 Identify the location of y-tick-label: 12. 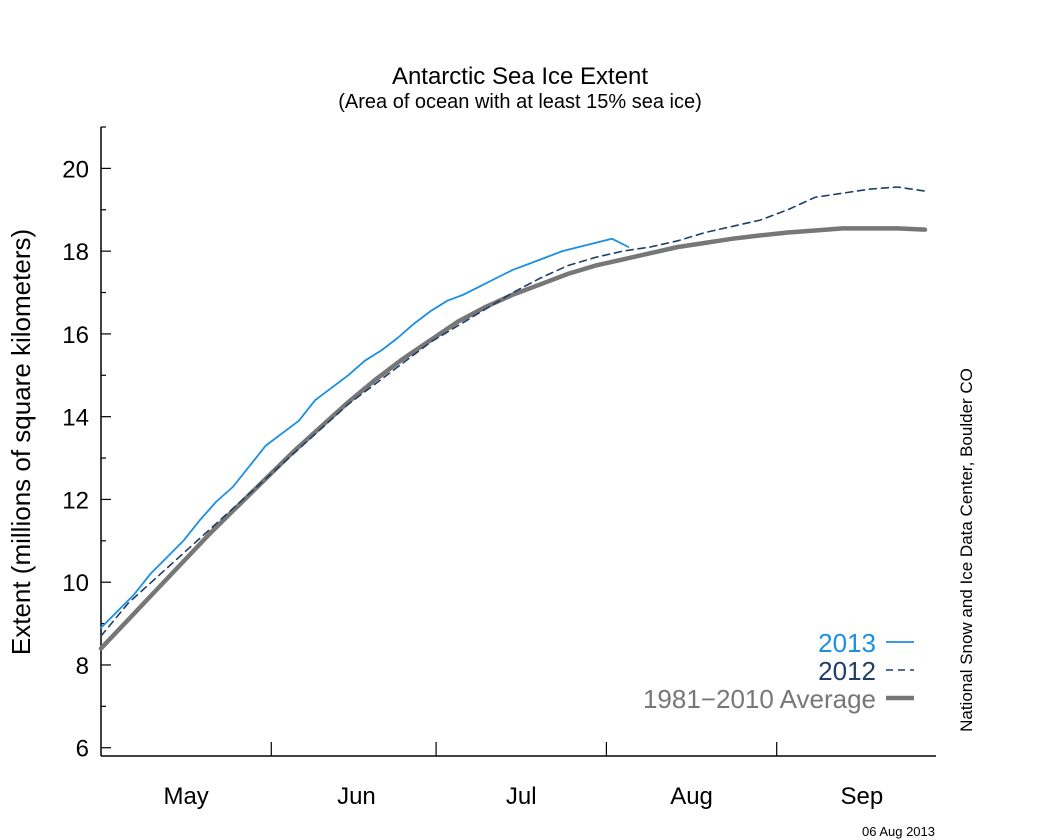
(75, 500).